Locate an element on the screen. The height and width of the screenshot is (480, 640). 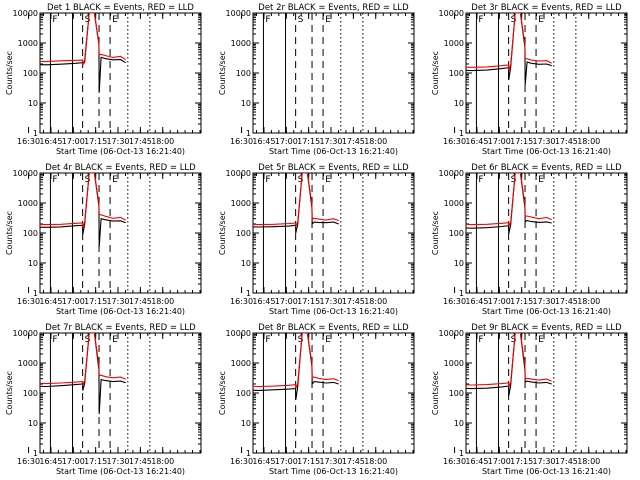
chart-title: Det 1 BLACK = Events, RED = LLD is located at coordinates (120, 8).